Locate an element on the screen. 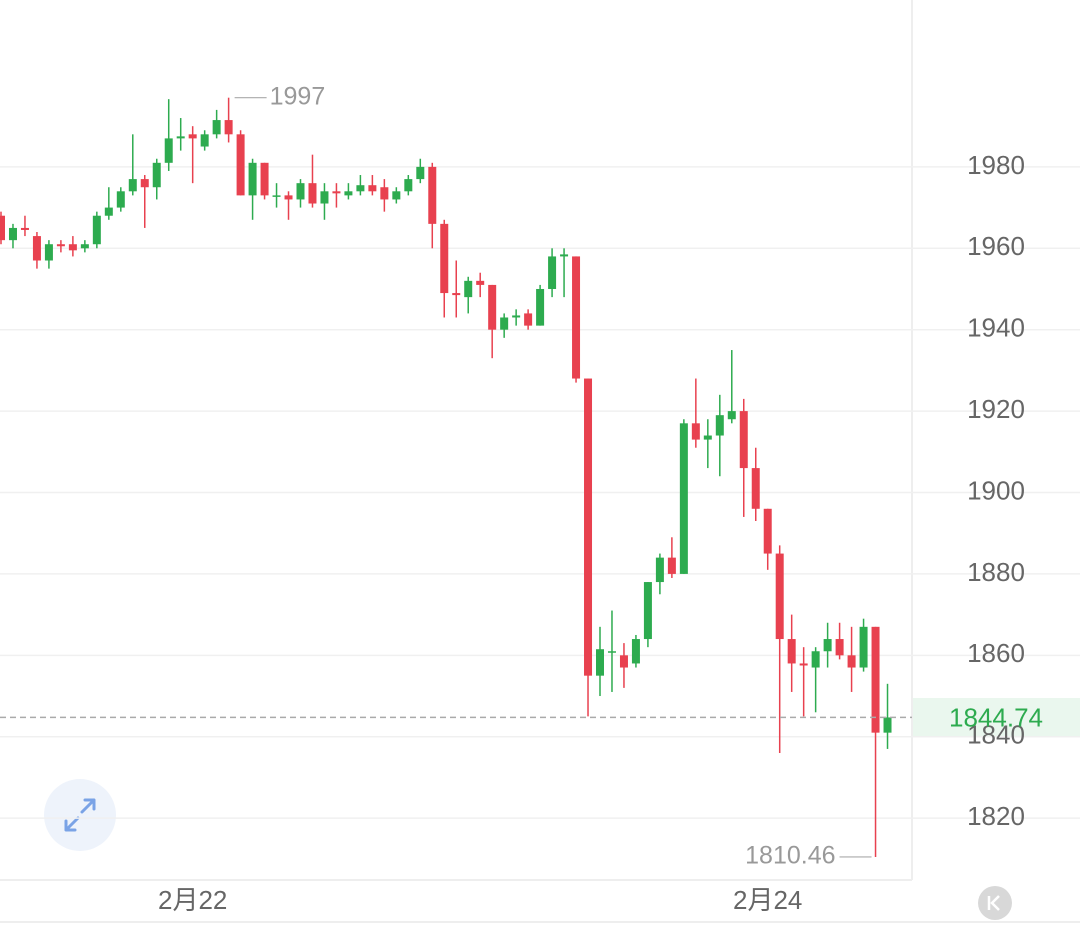 The width and height of the screenshot is (1080, 926). y-tick-label: 1880 is located at coordinates (996, 572).